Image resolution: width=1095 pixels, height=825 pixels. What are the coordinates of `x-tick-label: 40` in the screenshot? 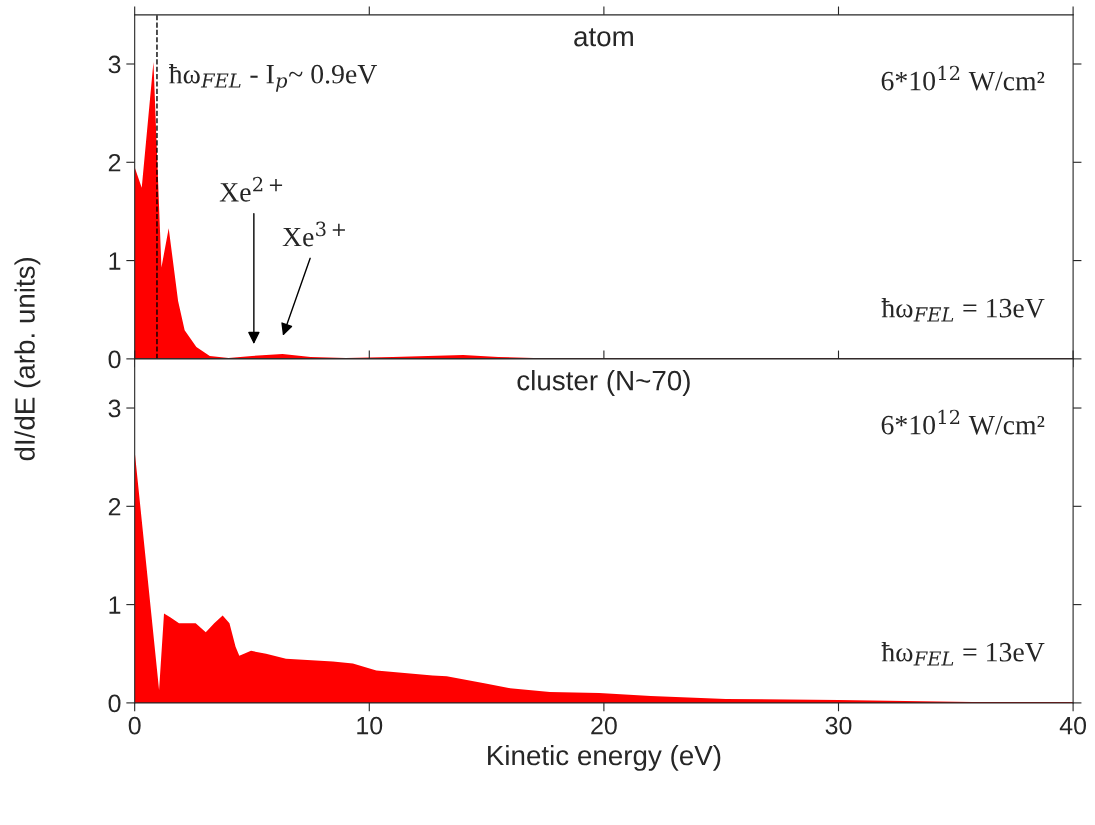 It's located at (1073, 725).